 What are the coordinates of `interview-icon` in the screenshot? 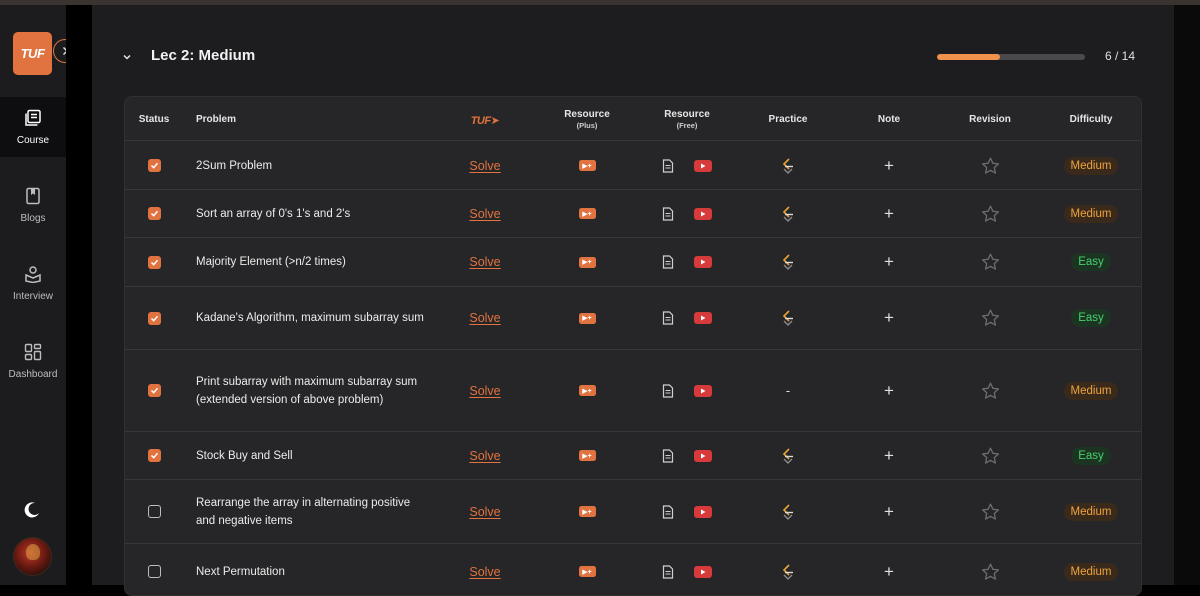 It's located at (33, 274).